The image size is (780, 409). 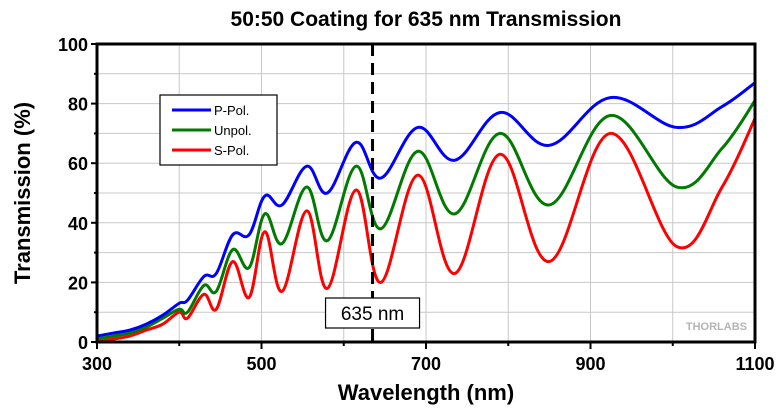 I want to click on legend-label: P-Pol., so click(x=231, y=110).